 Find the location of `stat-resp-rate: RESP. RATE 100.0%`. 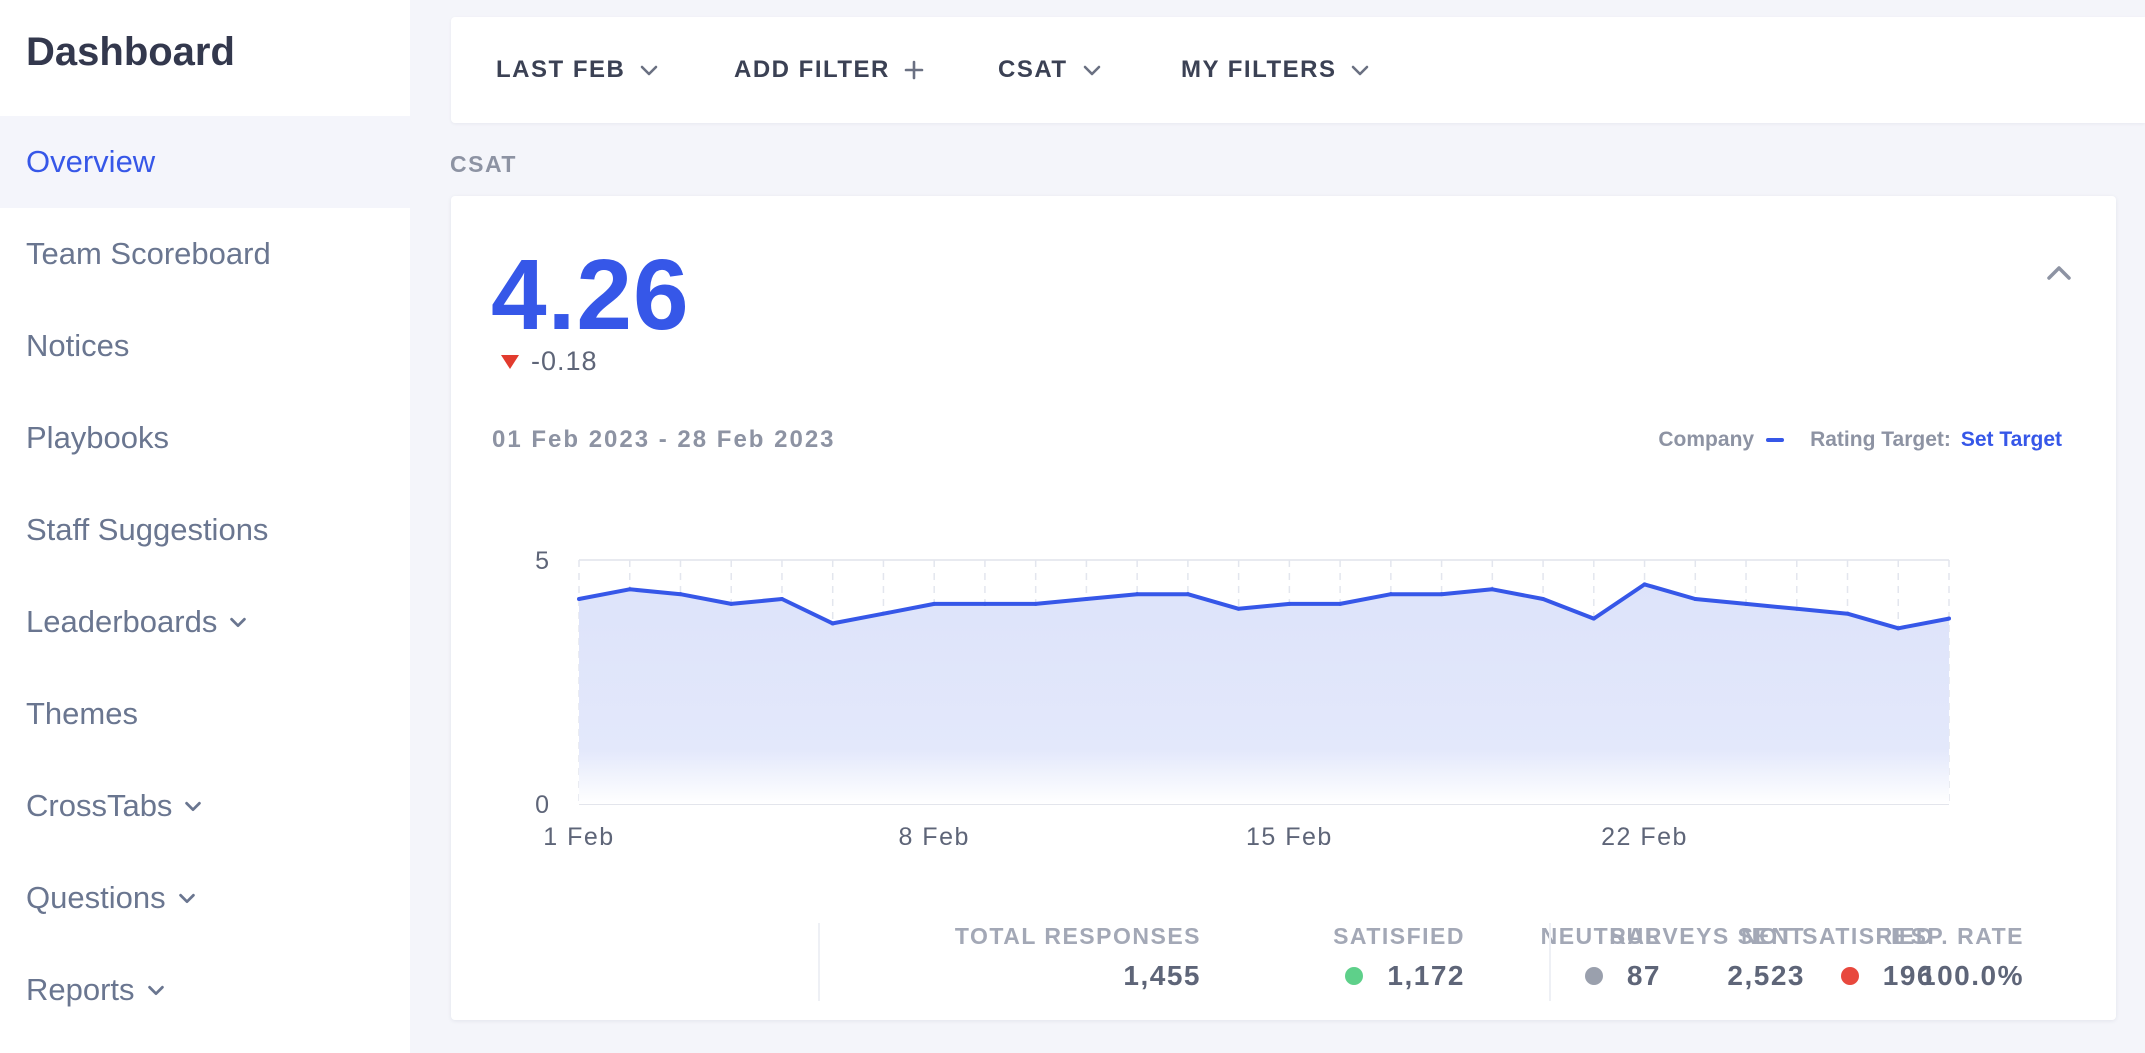

stat-resp-rate: RESP. RATE 100.0% is located at coordinates (1950, 957).